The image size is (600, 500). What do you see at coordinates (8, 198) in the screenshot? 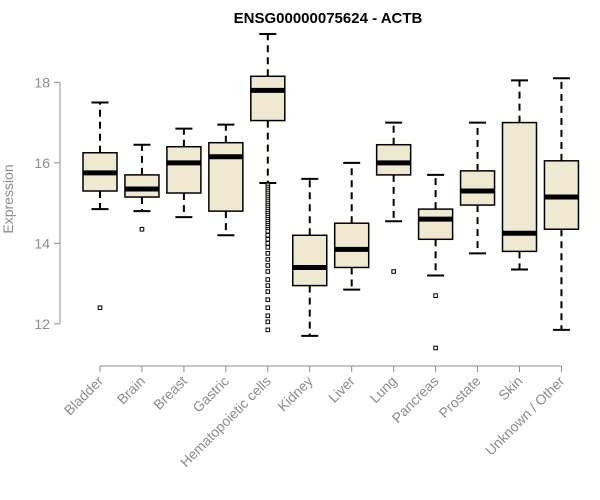
I see `y-axis-label: Expression` at bounding box center [8, 198].